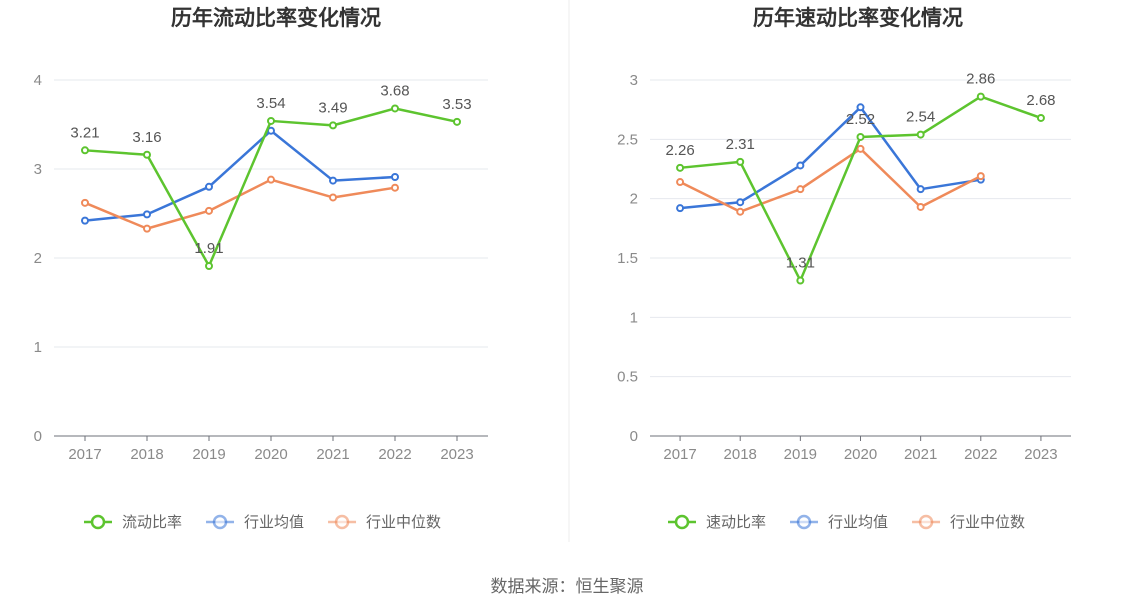 The image size is (1134, 612). Describe the element at coordinates (736, 522) in the screenshot. I see `legend-label: 速动比率` at that location.